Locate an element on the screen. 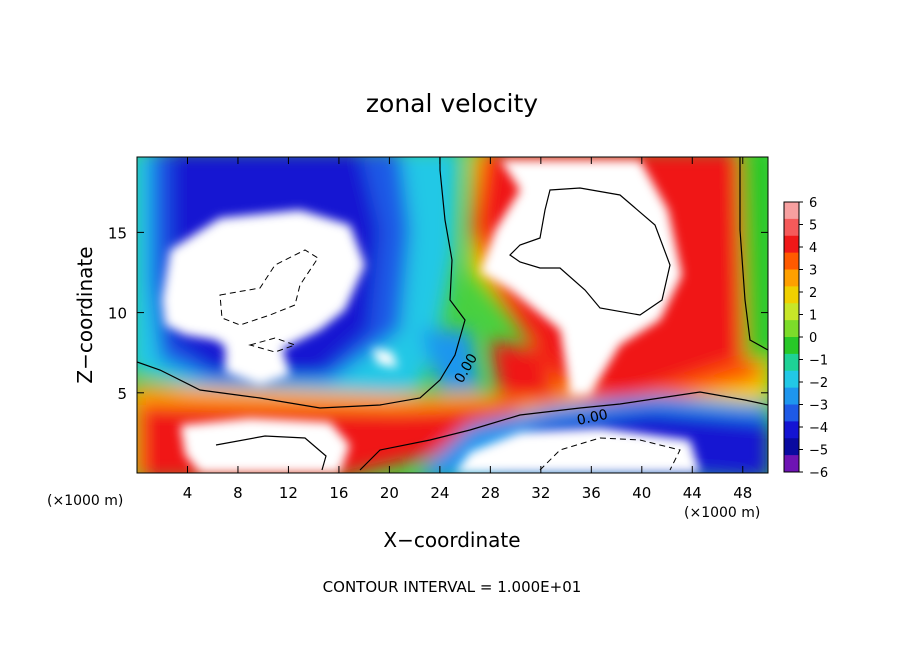 Image resolution: width=904 pixels, height=654 pixels. y-tick-label: 15 is located at coordinates (117, 233).